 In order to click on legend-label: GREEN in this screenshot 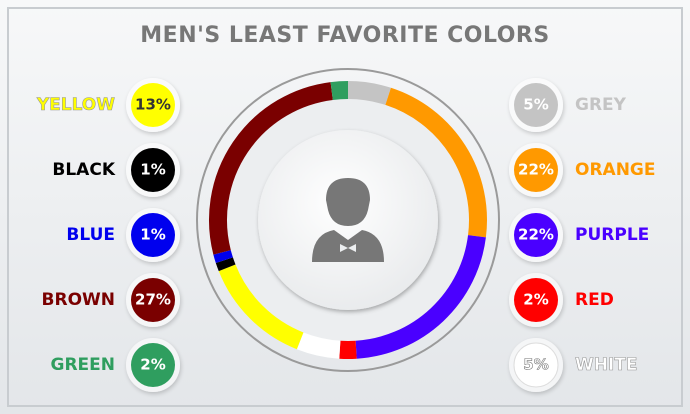, I will do `click(83, 365)`.